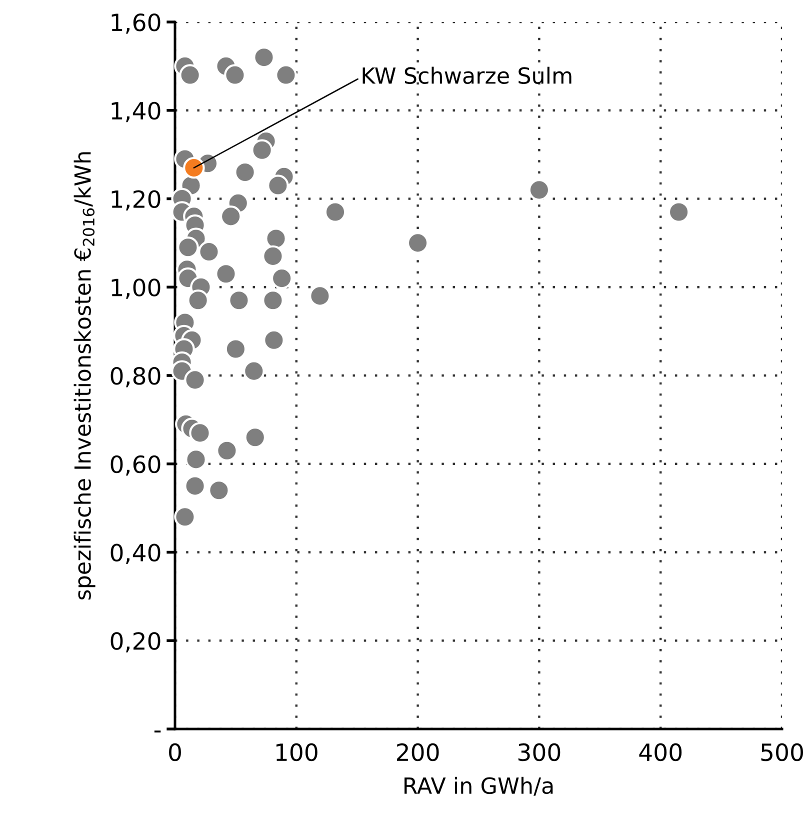 The image size is (807, 835). Describe the element at coordinates (135, 465) in the screenshot. I see `y-tick-label: 0,60` at that location.